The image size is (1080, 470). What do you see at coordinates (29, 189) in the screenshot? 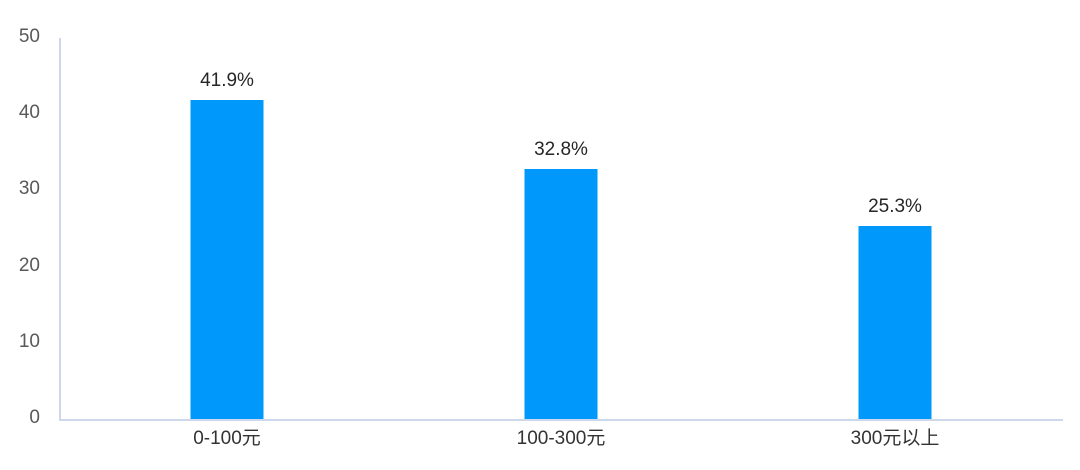
I see `y-axis-tick-label: 30` at bounding box center [29, 189].